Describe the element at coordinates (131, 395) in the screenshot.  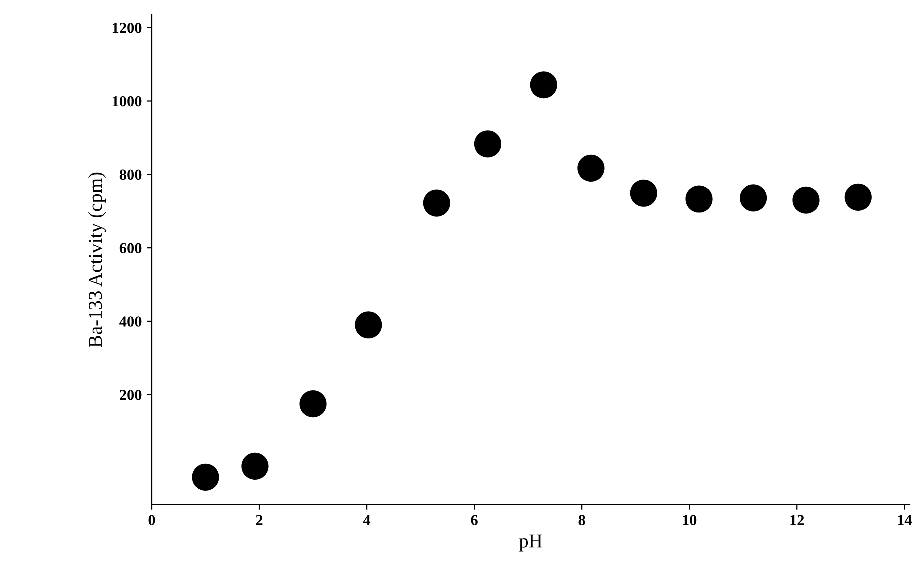
I see `y-tick-label: 200` at that location.